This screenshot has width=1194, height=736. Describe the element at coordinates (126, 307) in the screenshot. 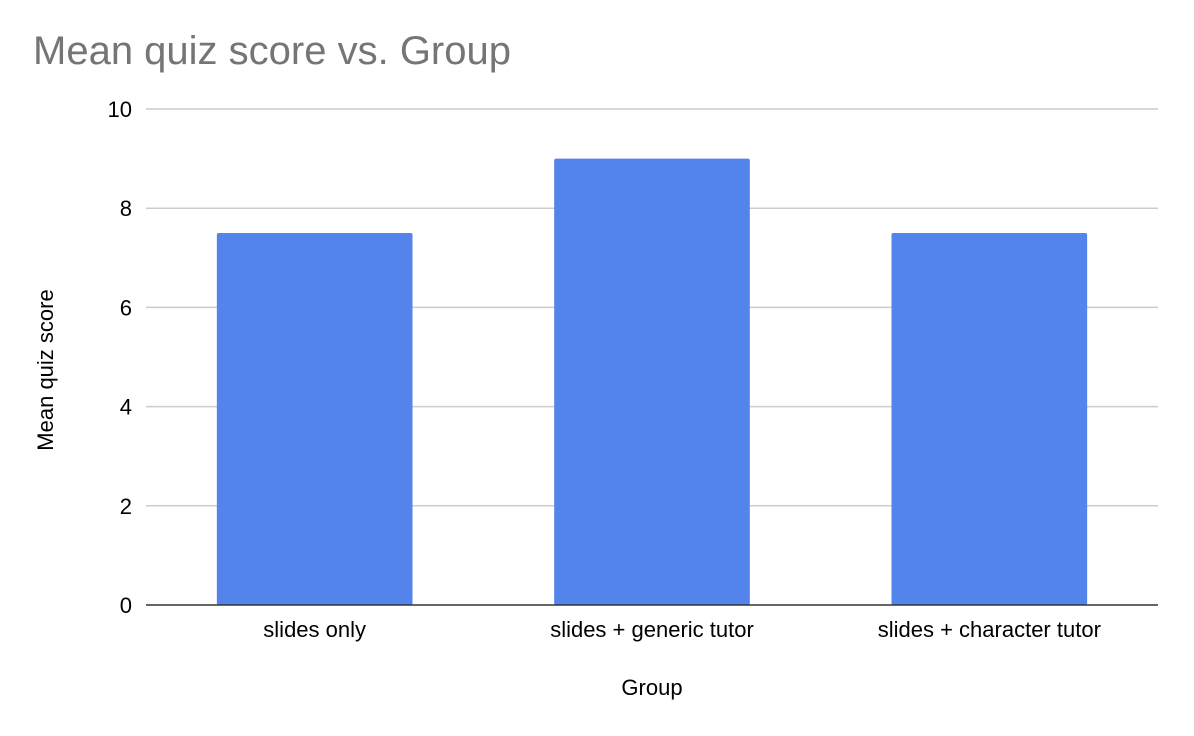

I see `y-tick-label-6: 6` at that location.